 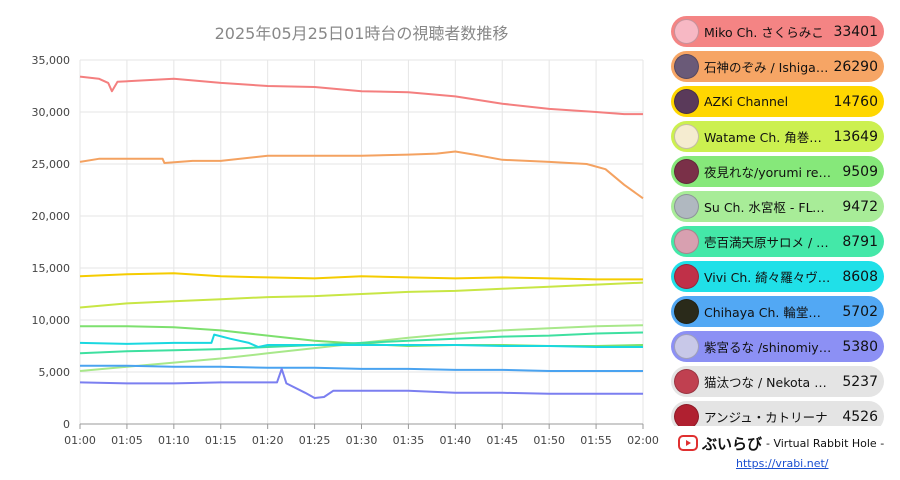 I want to click on legend-item: 石神のぞみ / Ishigami Nozomi26290, so click(x=777, y=66).